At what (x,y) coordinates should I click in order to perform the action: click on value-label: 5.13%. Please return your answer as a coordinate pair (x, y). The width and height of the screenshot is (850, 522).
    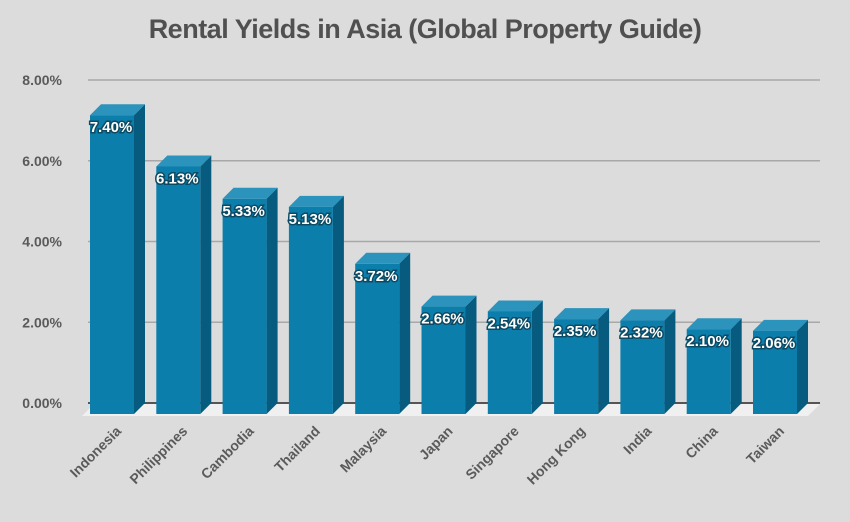
    Looking at the image, I should click on (310, 219).